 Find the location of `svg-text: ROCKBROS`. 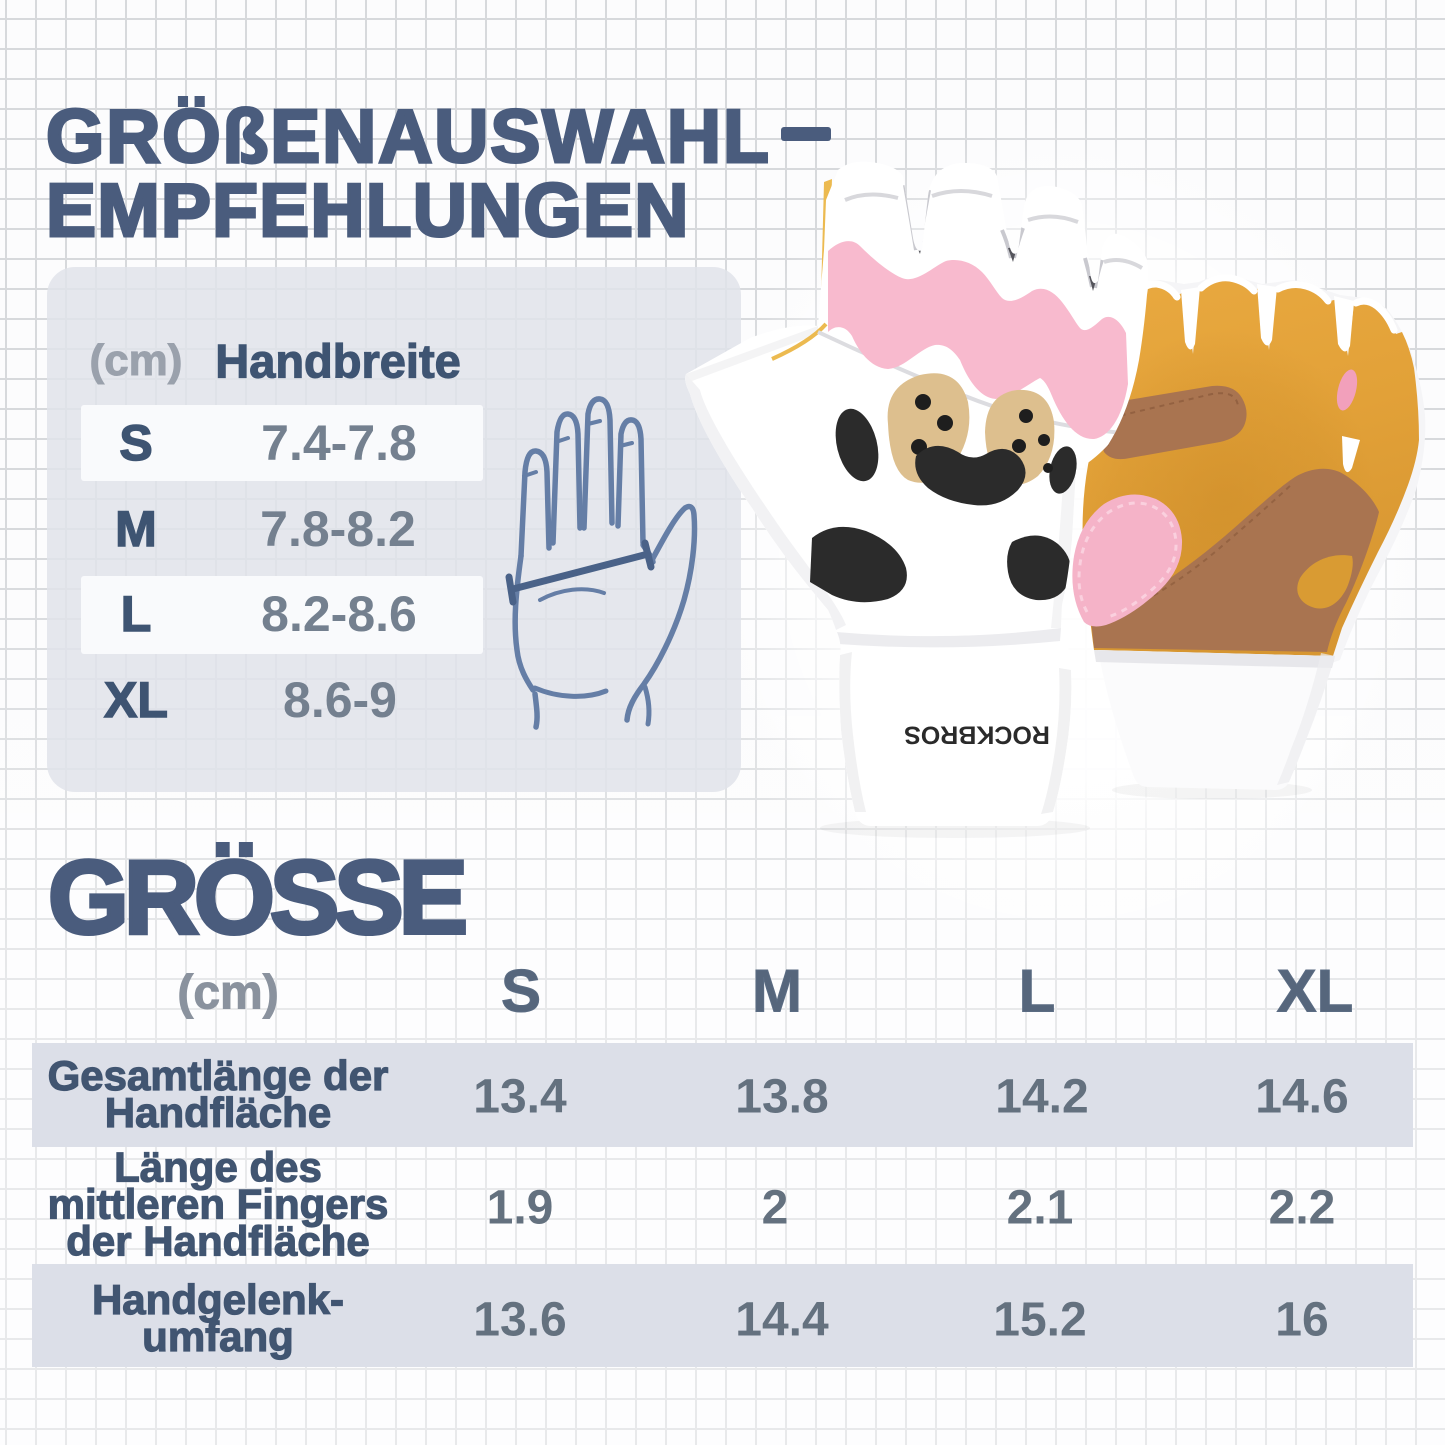

svg-text: ROCKBROS is located at coordinates (977, 734).